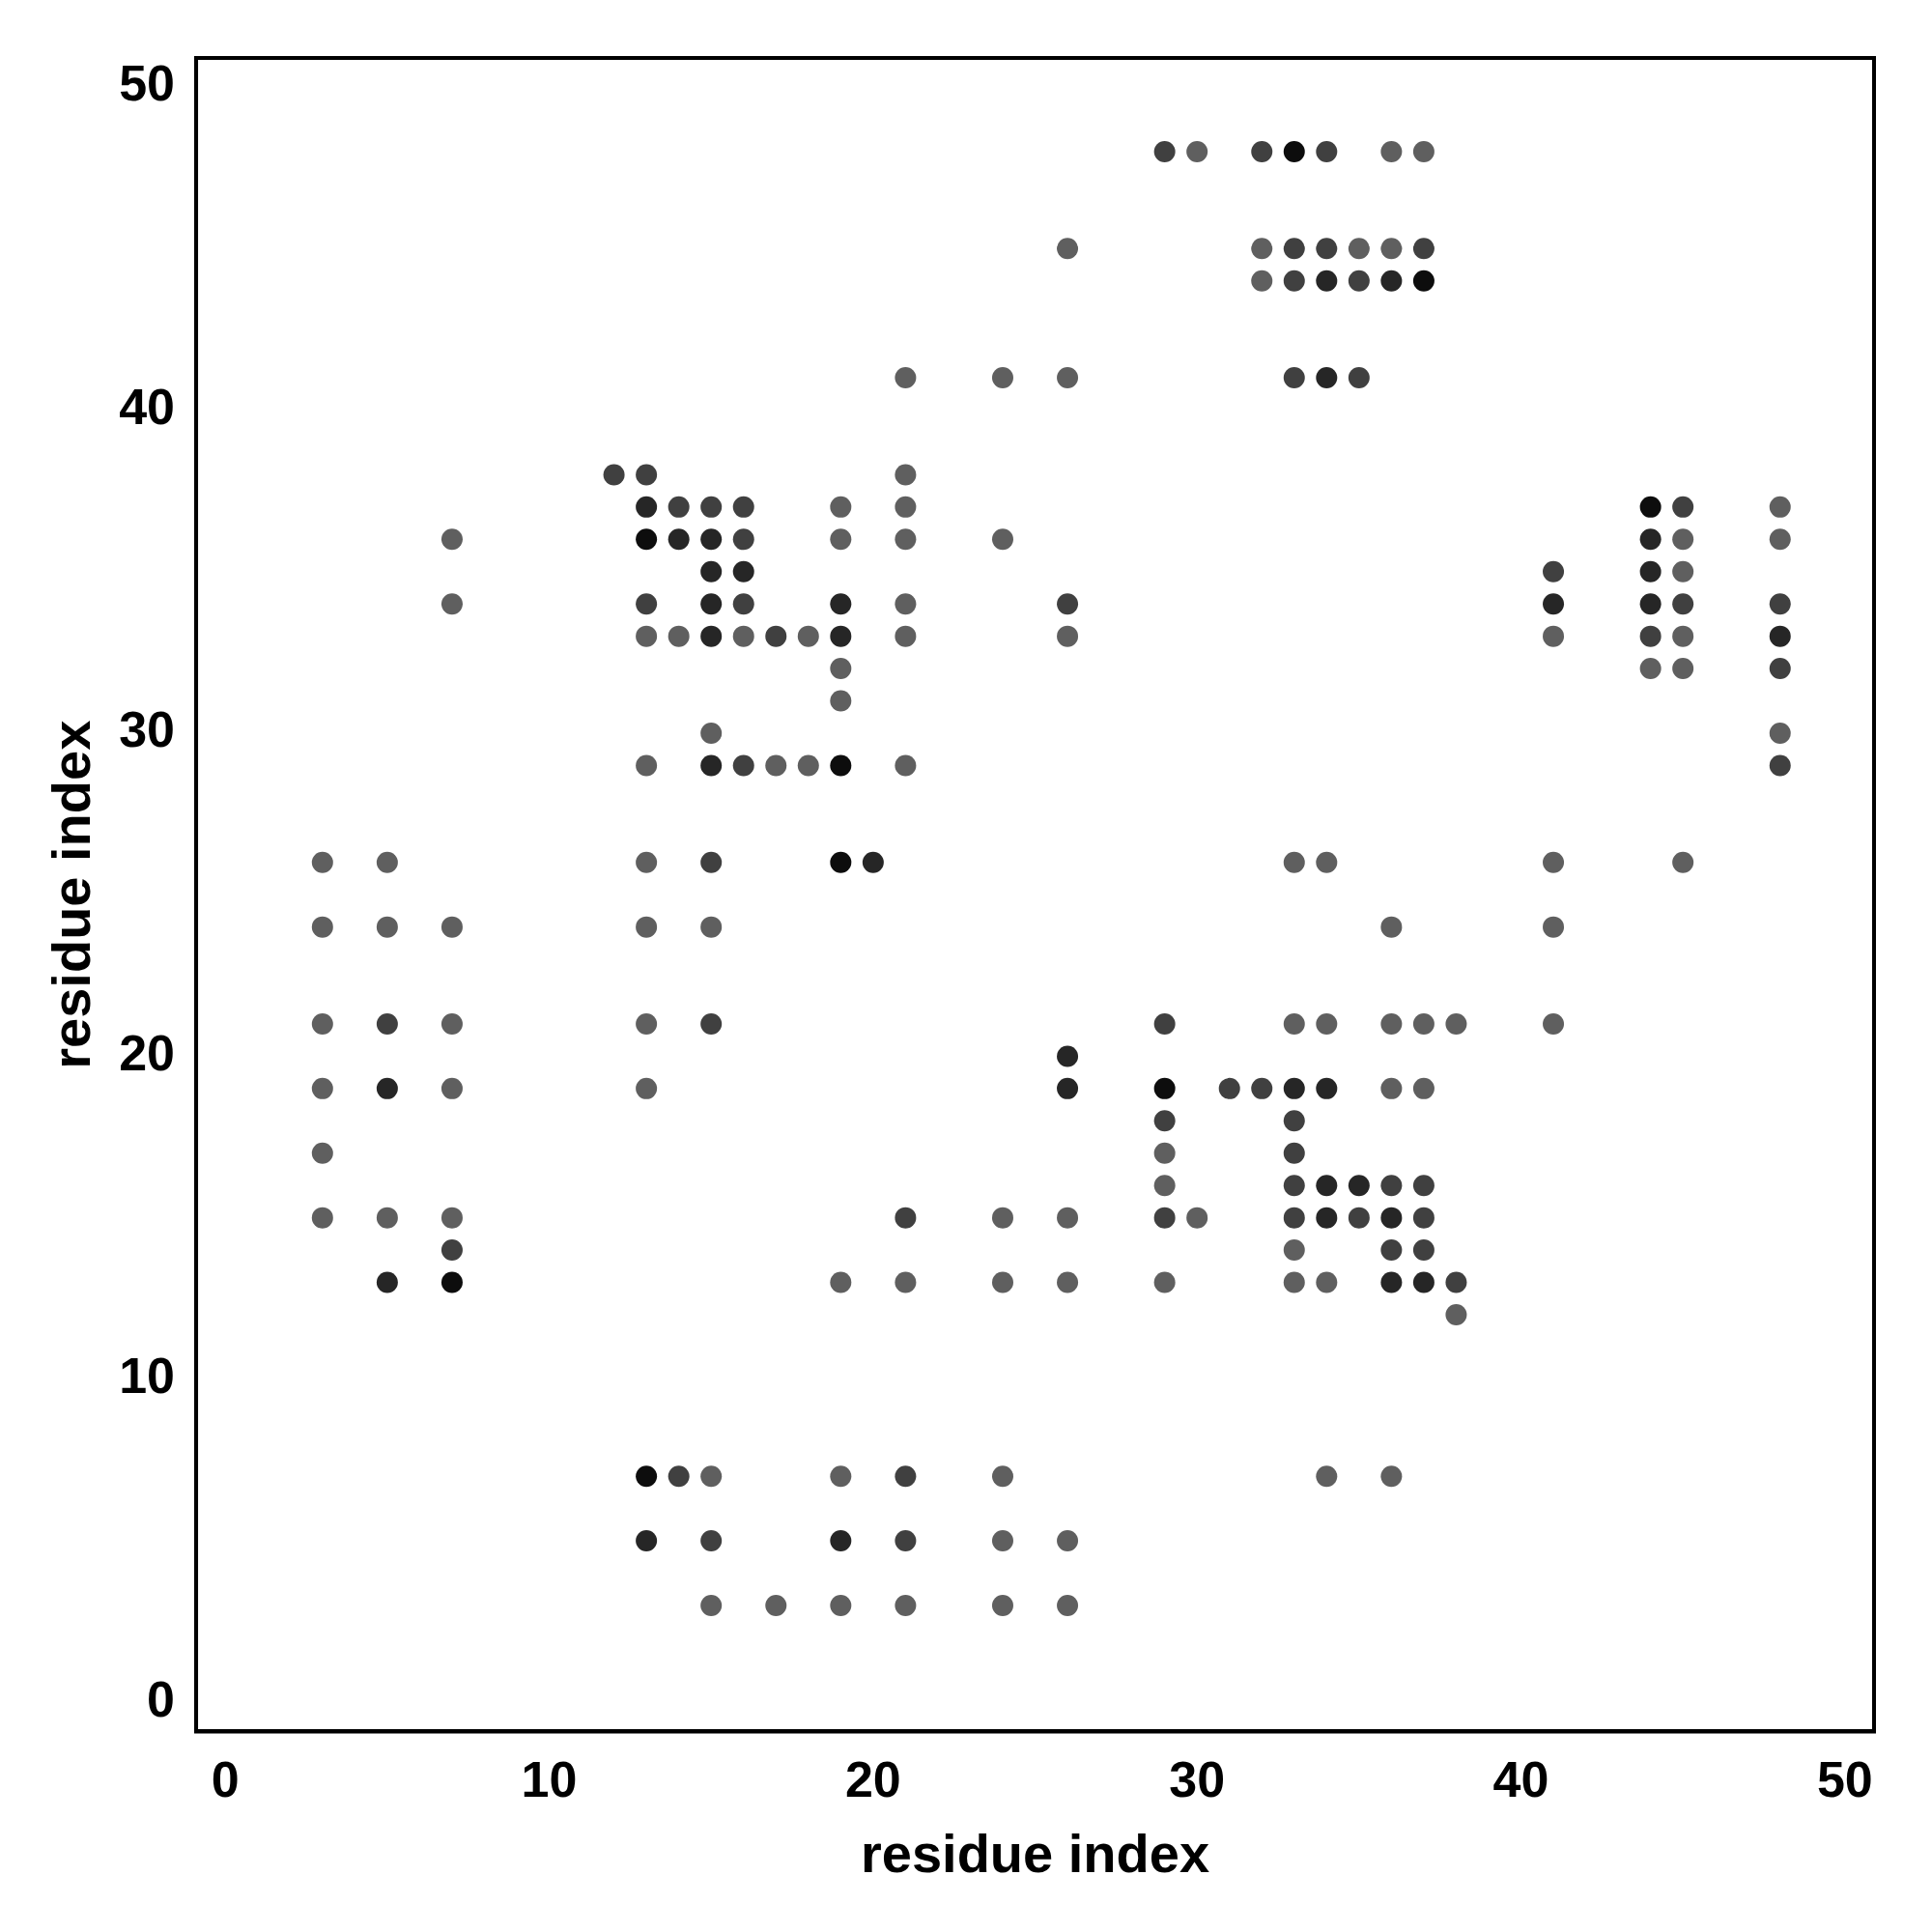 The image size is (1932, 1932). Describe the element at coordinates (71, 894) in the screenshot. I see `y-axis-title: residue index` at that location.